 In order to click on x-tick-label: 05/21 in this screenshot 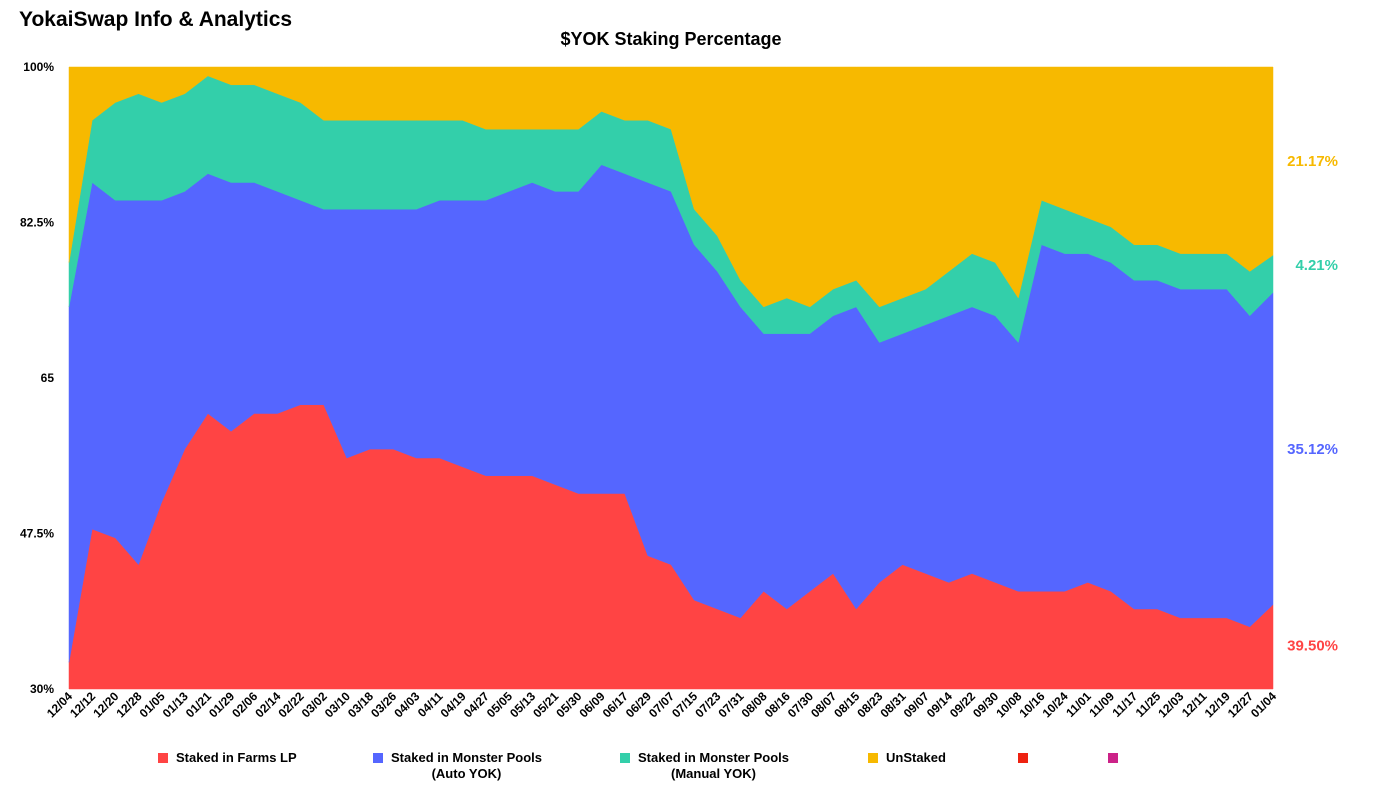, I will do `click(545, 704)`.